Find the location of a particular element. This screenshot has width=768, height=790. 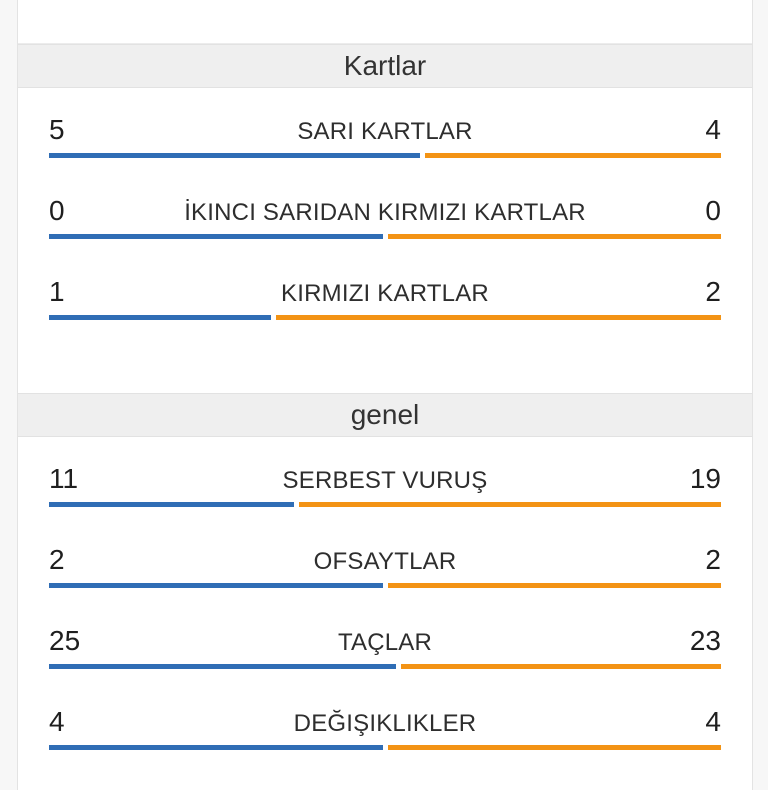

home-value: 0 is located at coordinates (57, 210).